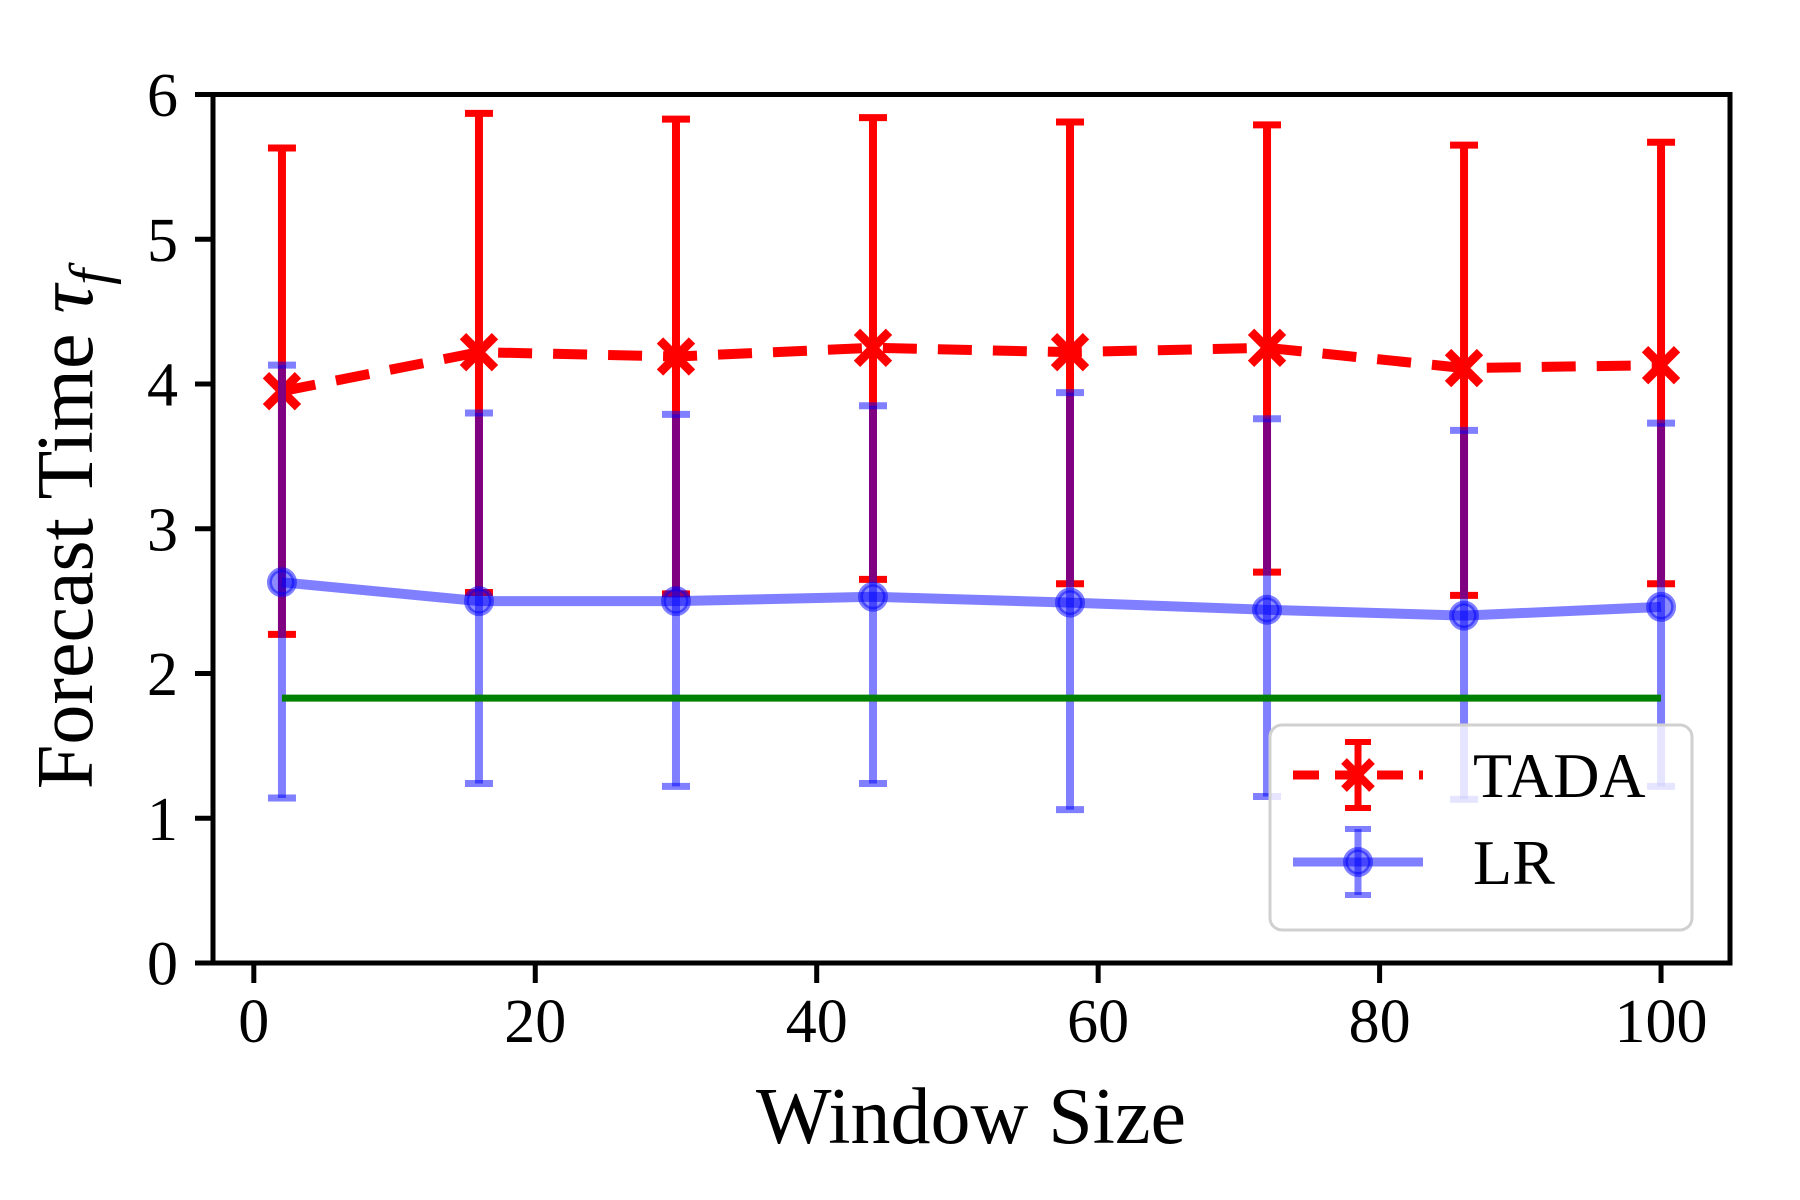 The width and height of the screenshot is (1800, 1200). What do you see at coordinates (162, 241) in the screenshot?
I see `y-tick-label: 5` at bounding box center [162, 241].